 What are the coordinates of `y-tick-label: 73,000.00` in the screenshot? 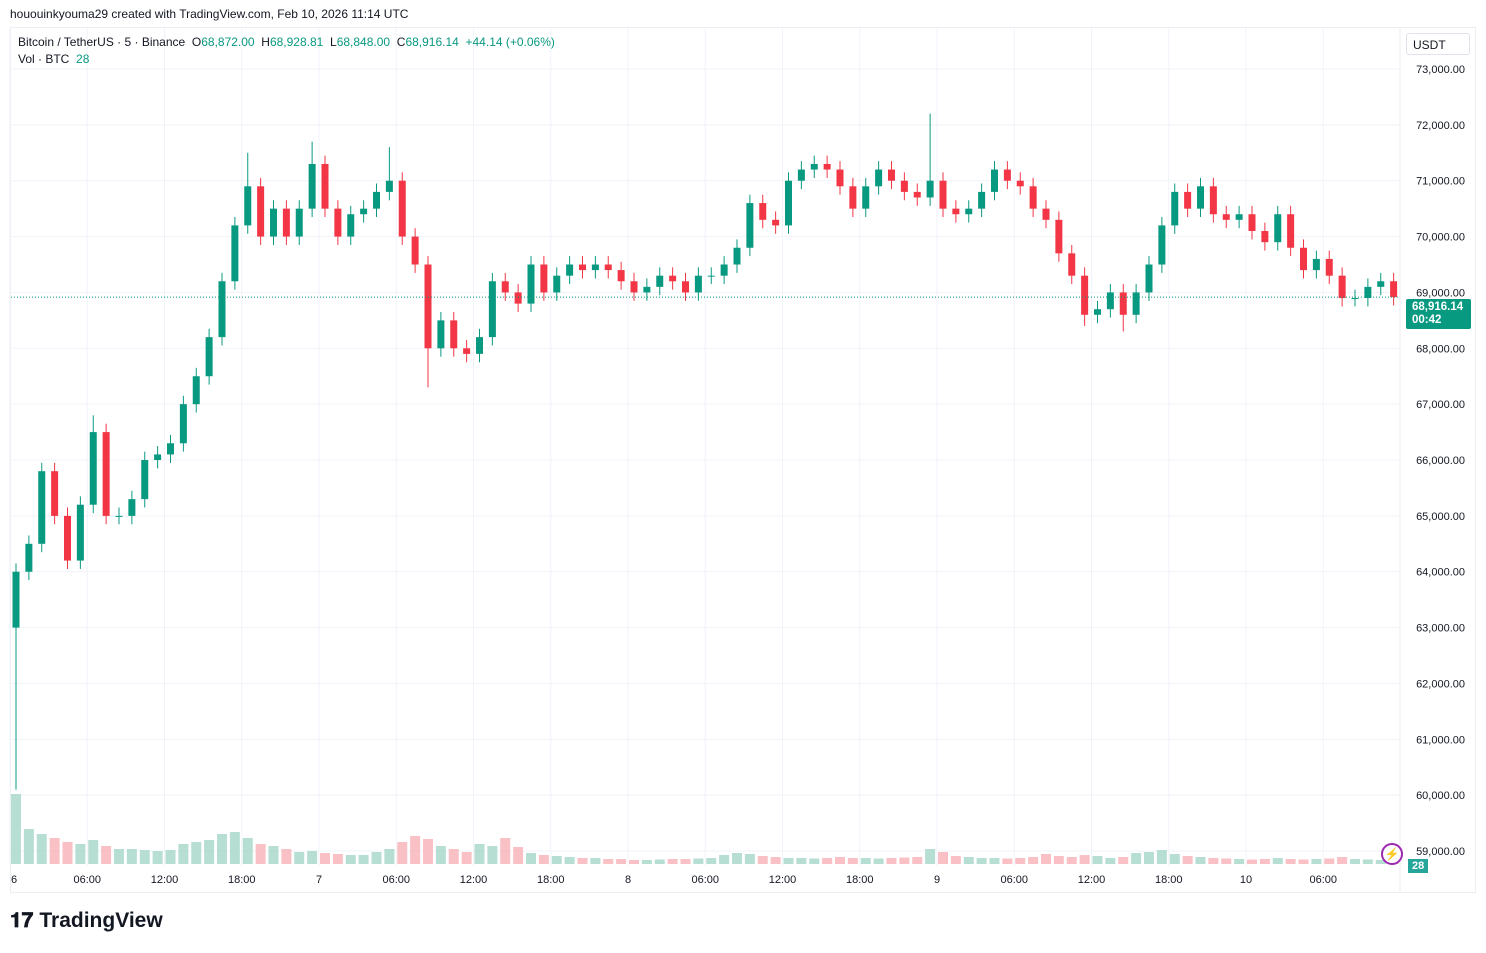 It's located at (1440, 70).